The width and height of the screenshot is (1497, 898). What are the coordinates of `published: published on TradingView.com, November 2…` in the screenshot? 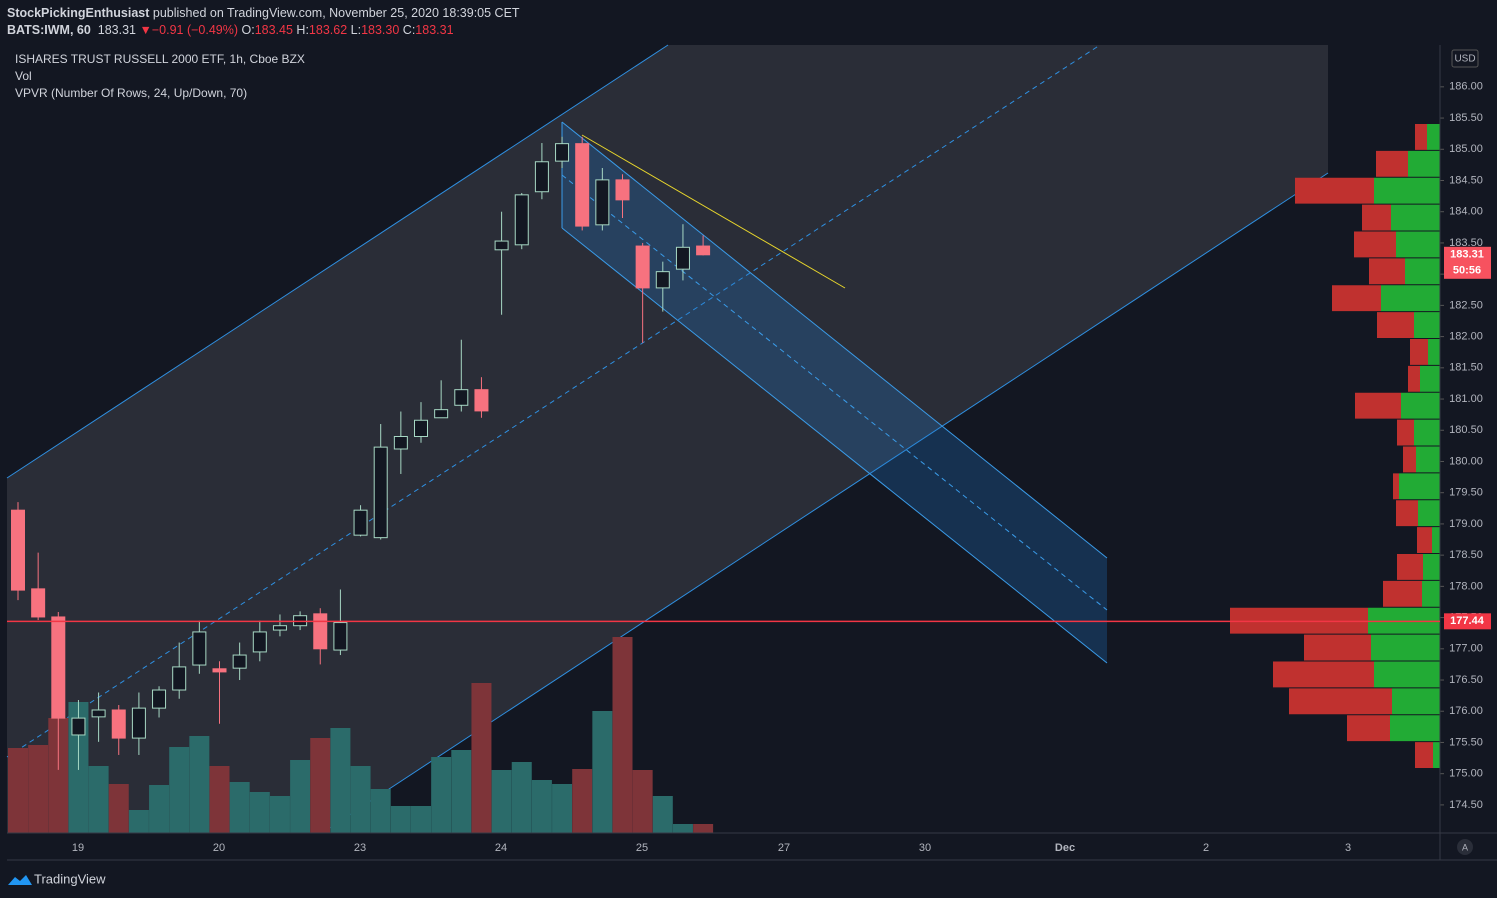 It's located at (336, 13).